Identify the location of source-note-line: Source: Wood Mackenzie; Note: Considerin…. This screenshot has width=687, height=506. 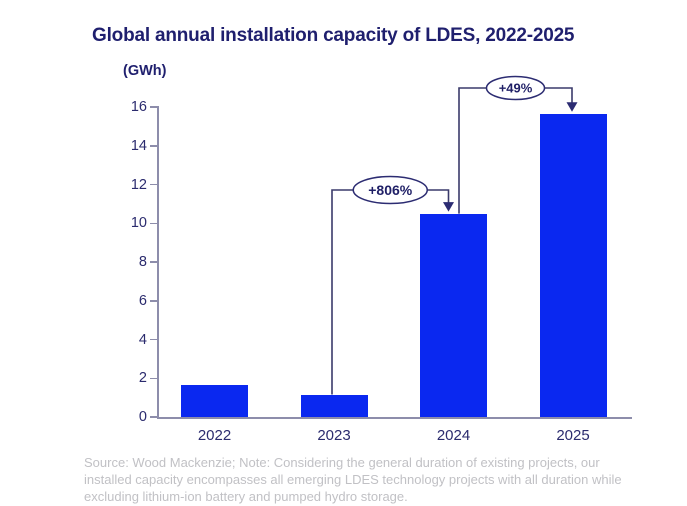
(342, 462).